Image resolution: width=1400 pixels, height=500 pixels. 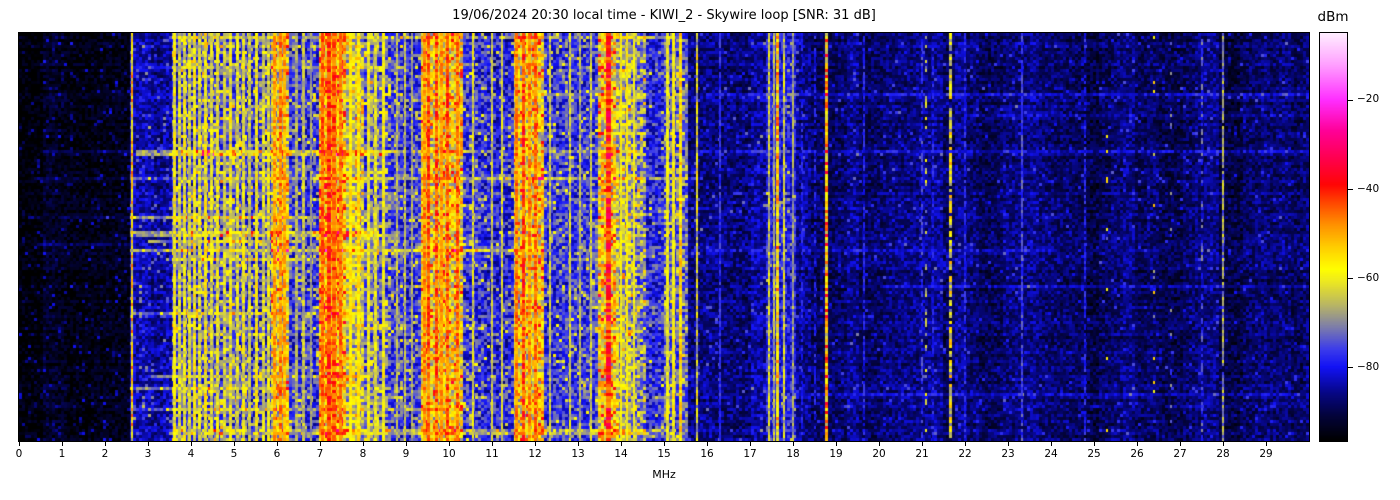 I want to click on colorbar-unit-label: dBm, so click(x=1333, y=17).